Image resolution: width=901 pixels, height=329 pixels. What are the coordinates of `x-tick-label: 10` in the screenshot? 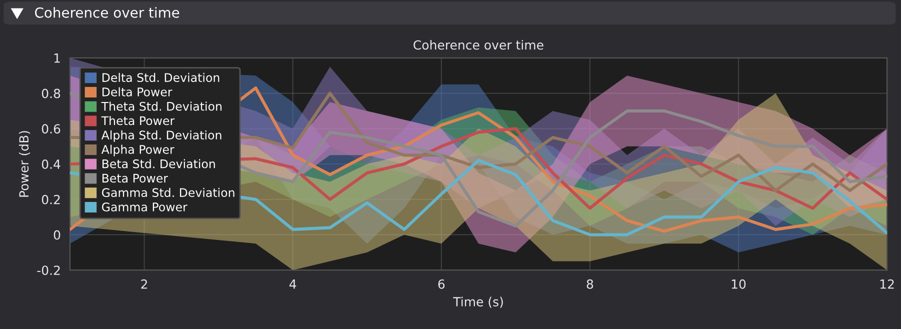 It's located at (739, 284).